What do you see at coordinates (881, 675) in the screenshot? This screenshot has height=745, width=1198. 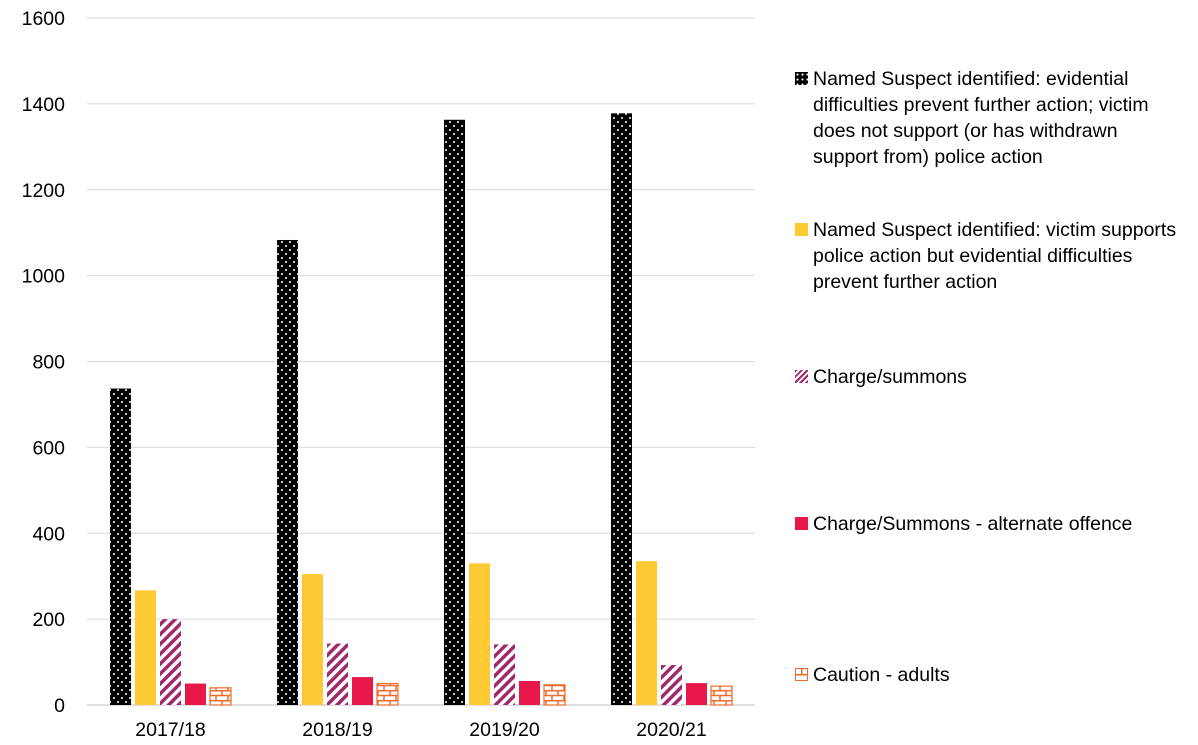 I see `legend-label-series-5: Caution - adults` at bounding box center [881, 675].